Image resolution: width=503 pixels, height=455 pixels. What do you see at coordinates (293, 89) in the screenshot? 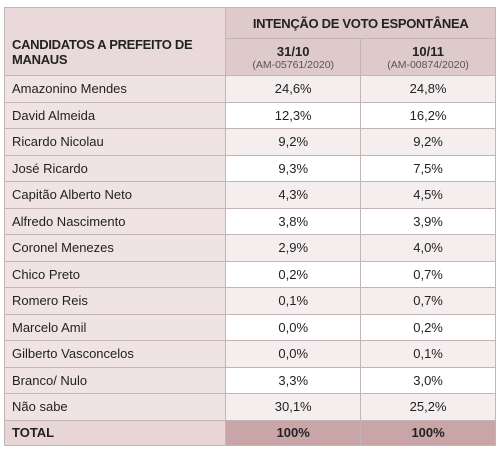
I see `value-cell: 24,6%` at bounding box center [293, 89].